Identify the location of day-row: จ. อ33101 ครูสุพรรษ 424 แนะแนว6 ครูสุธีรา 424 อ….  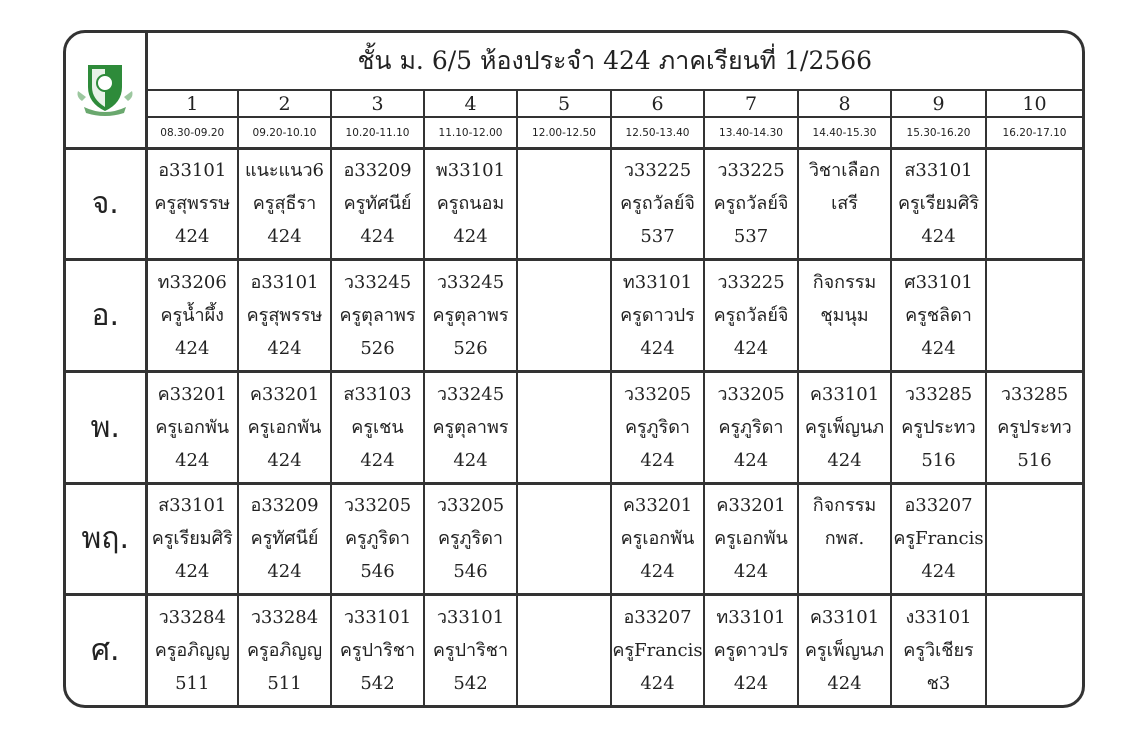
(574, 204).